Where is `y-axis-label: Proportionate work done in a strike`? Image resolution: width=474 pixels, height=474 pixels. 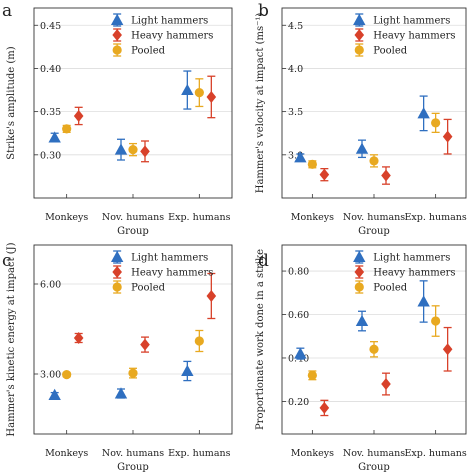
y-axis-label: Proportionate work done in a strike is located at coordinates (260, 339).